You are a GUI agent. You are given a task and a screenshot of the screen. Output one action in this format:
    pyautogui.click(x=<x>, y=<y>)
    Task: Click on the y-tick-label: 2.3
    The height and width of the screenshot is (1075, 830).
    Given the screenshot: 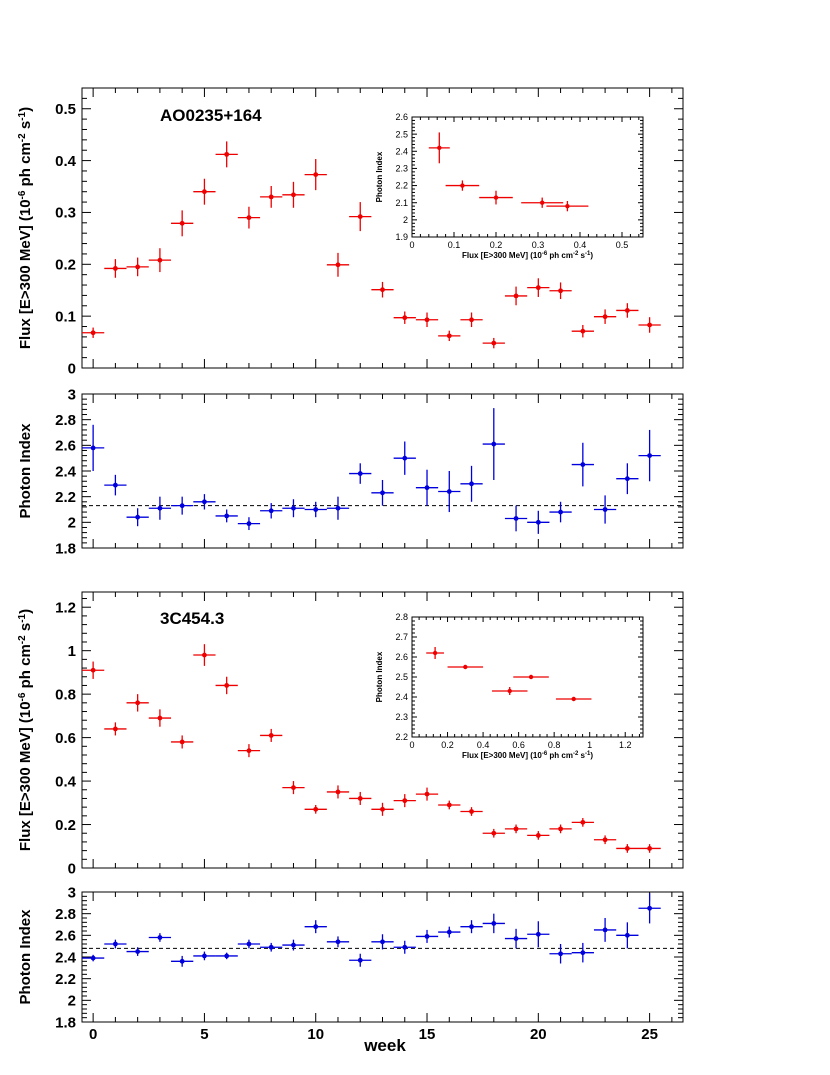 What is the action you would take?
    pyautogui.click(x=401, y=169)
    